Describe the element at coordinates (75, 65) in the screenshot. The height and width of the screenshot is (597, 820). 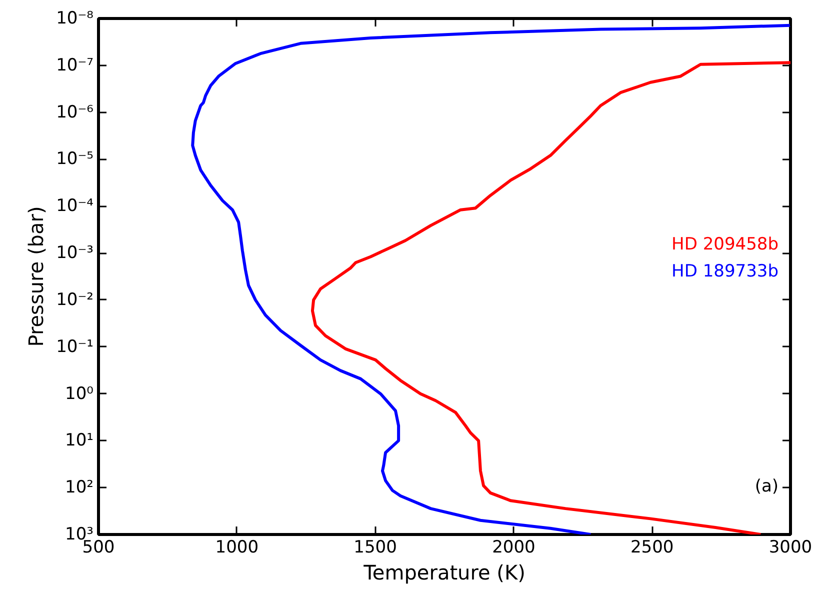
I see `y-tick-label: 10⁻⁷` at that location.